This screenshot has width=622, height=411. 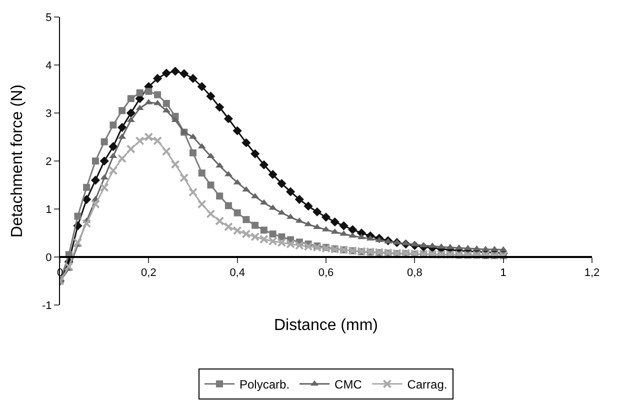 I want to click on y-tick-label: -1, so click(x=47, y=306).